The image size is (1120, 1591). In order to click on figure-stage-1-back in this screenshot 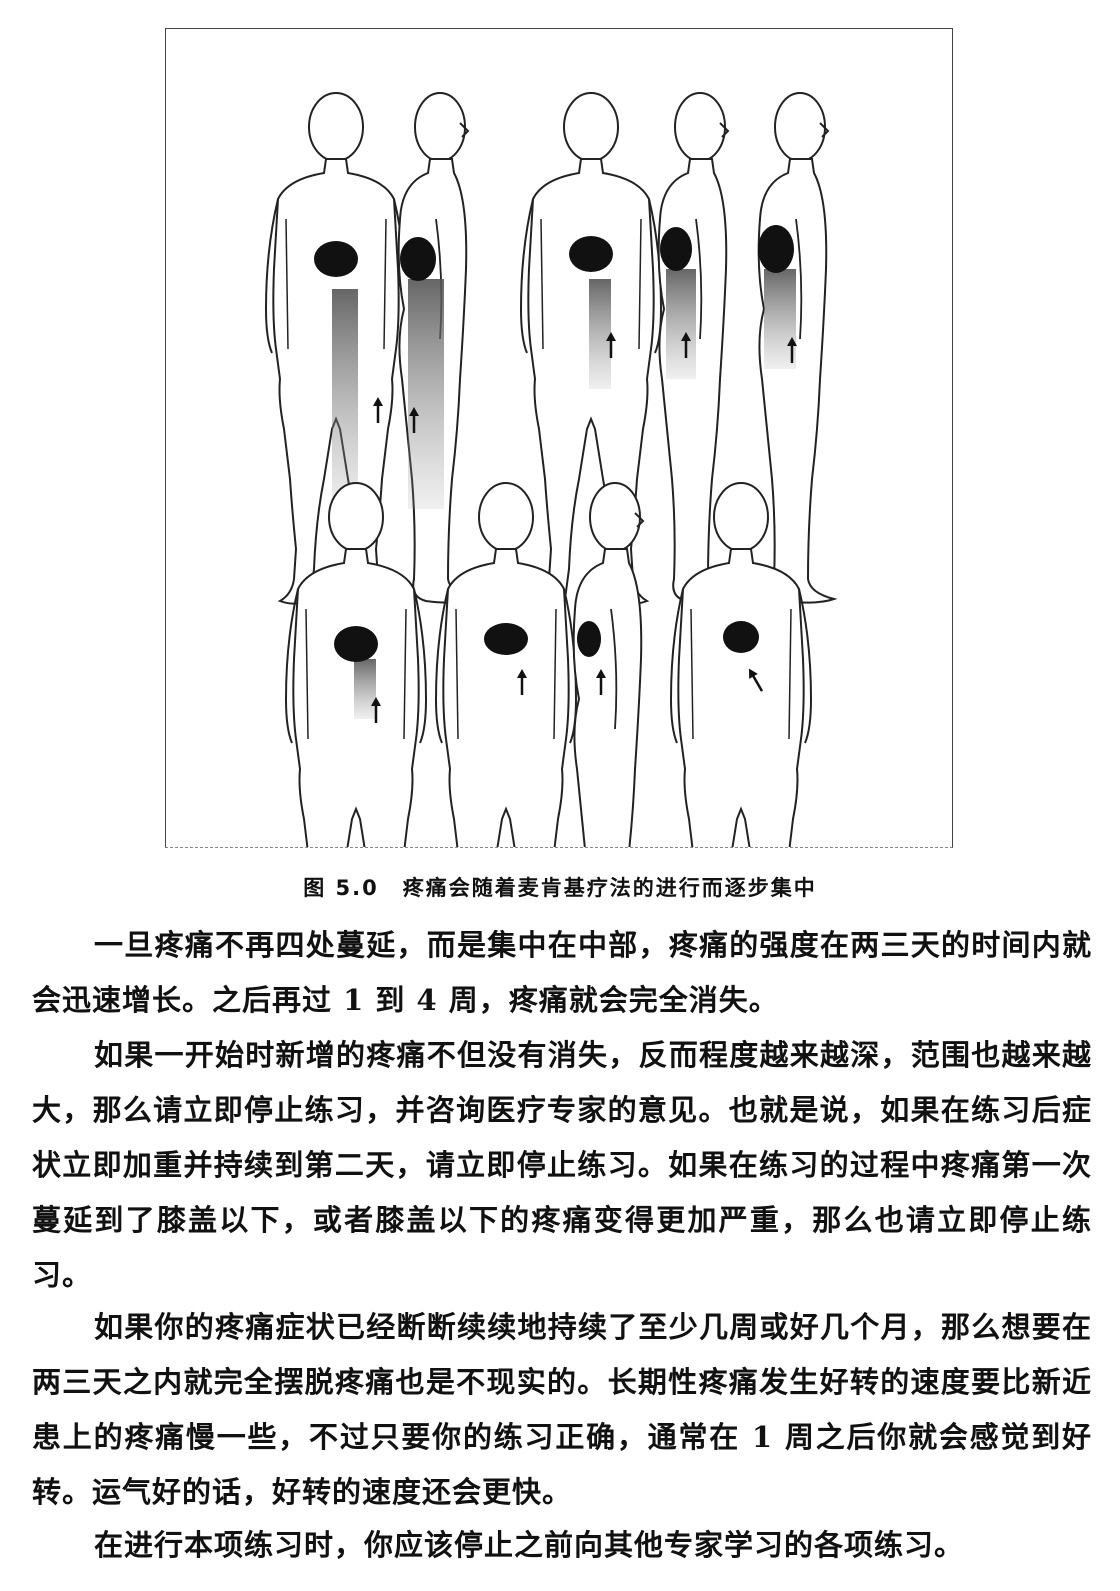, I will do `click(336, 348)`.